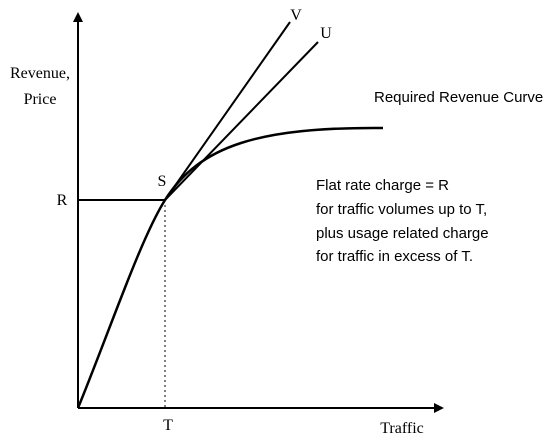  What do you see at coordinates (162, 181) in the screenshot?
I see `point-label: S` at bounding box center [162, 181].